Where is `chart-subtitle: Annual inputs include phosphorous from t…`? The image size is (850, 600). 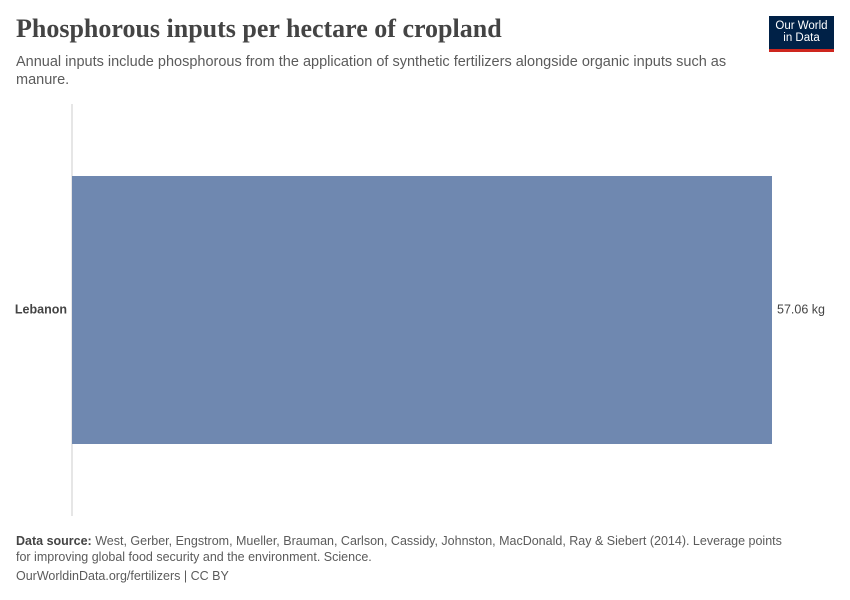
chart-subtitle: Annual inputs include phosphorous from t… is located at coordinates (371, 71).